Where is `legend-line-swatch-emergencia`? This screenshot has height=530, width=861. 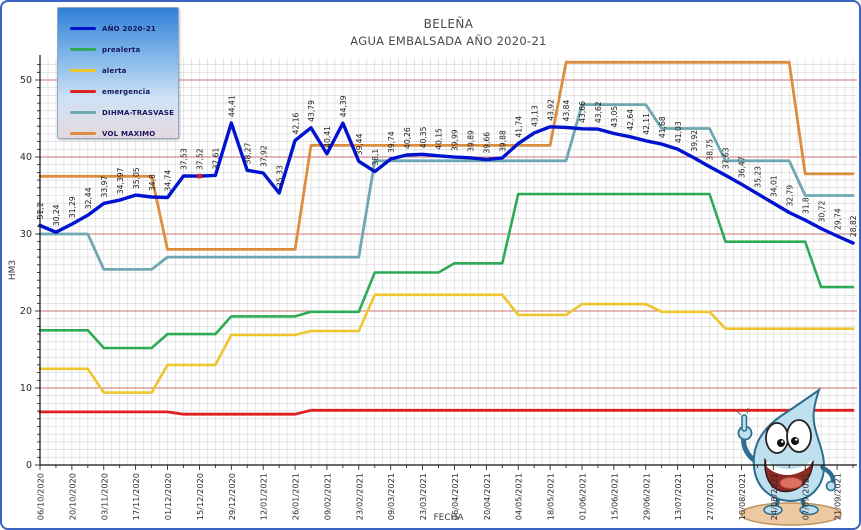
legend-line-swatch-emergencia is located at coordinates (83, 91).